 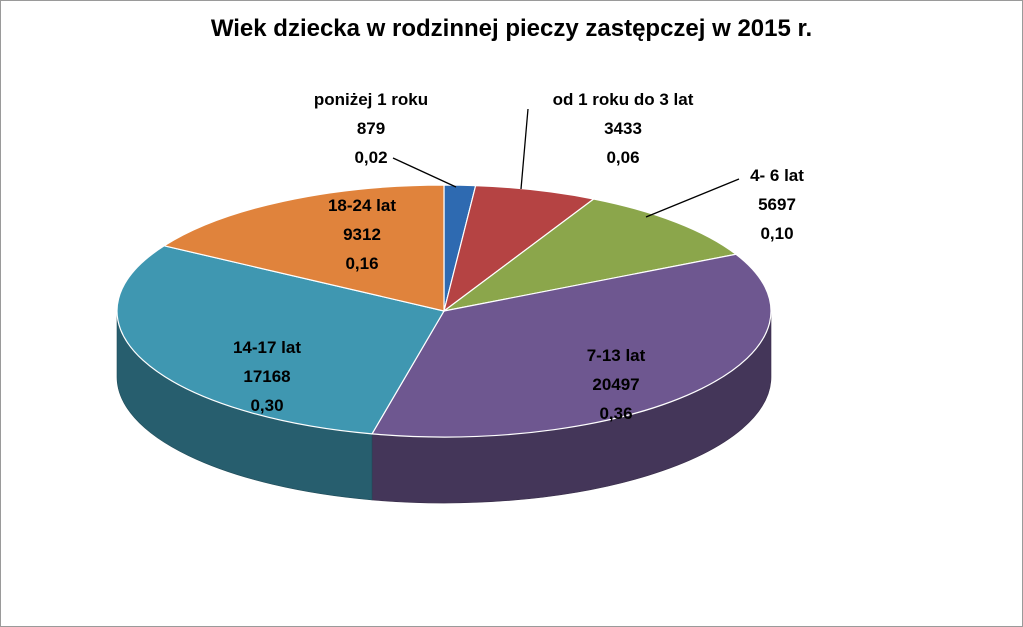 What do you see at coordinates (362, 234) in the screenshot?
I see `label-value-18-24-lat: 9312` at bounding box center [362, 234].